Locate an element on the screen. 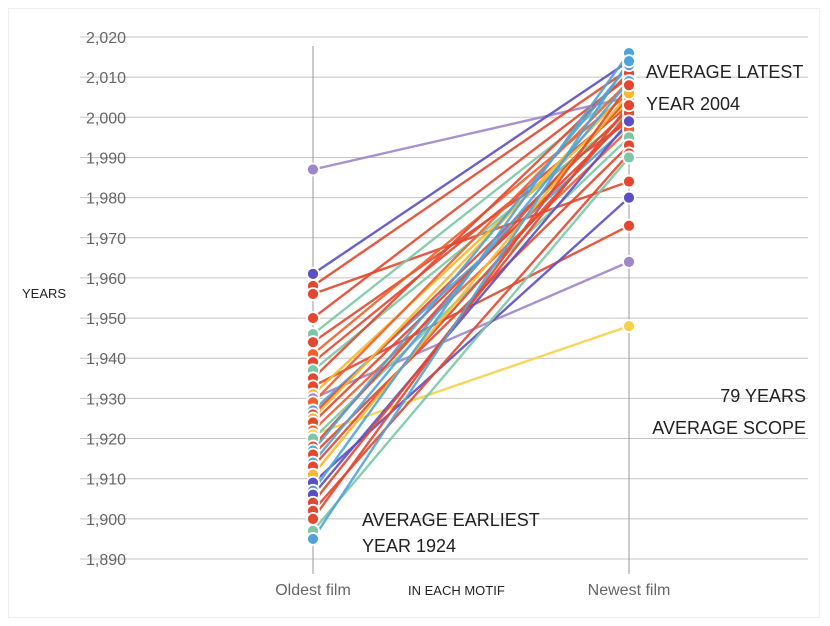 This screenshot has height=626, width=830. x-category-label: Oldest film is located at coordinates (313, 590).